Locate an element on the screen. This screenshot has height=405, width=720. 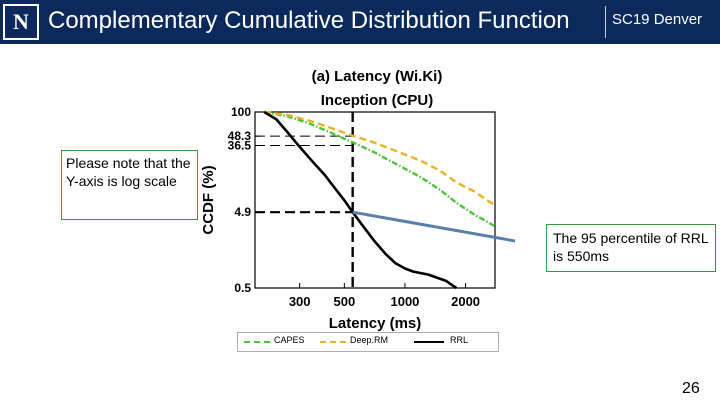
series-lines is located at coordinates (379, 200).